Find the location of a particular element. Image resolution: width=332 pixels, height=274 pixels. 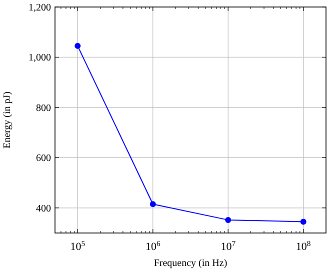

y-tick-label: 400 is located at coordinates (43, 208).